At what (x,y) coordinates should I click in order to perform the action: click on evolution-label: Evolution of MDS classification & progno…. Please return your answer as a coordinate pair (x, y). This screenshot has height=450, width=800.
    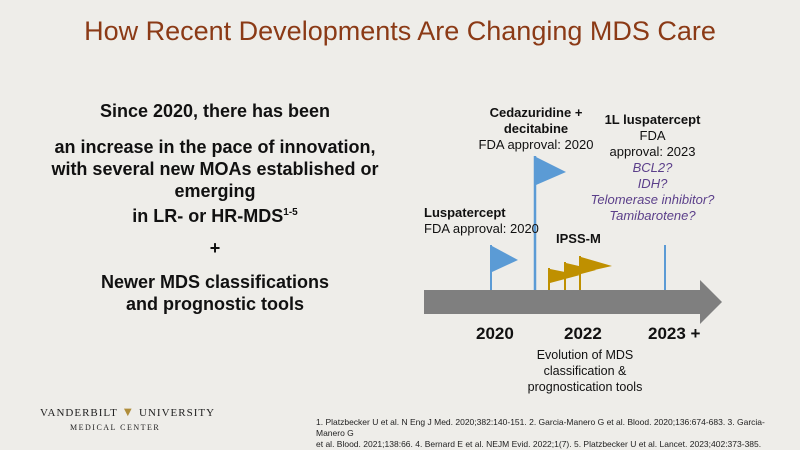
    Looking at the image, I should click on (585, 371).